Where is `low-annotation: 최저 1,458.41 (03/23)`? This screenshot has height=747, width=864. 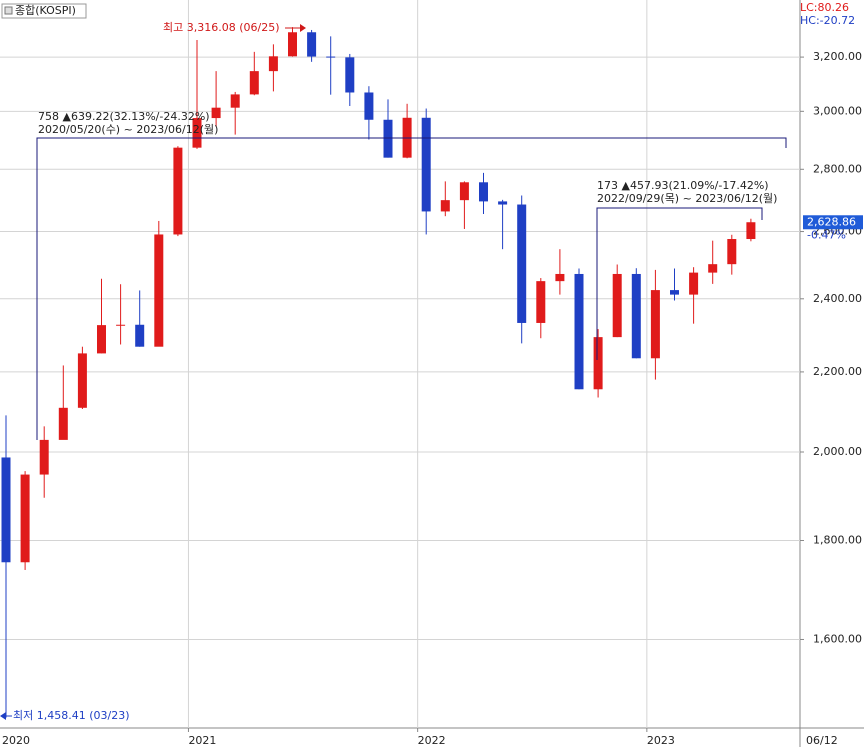 low-annotation: 최저 1,458.41 (03/23) is located at coordinates (71, 715).